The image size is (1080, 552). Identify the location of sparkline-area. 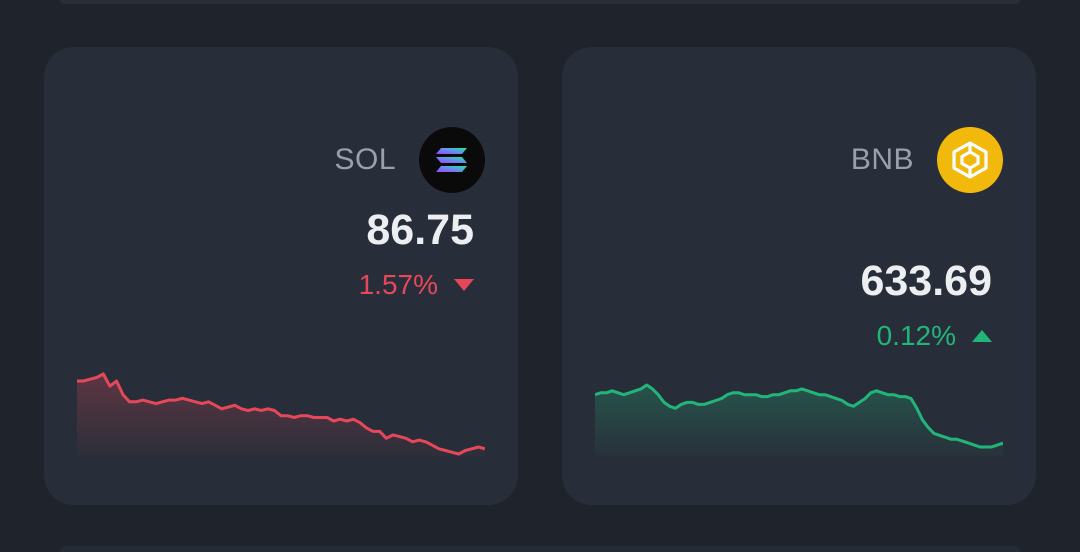
(799, 421).